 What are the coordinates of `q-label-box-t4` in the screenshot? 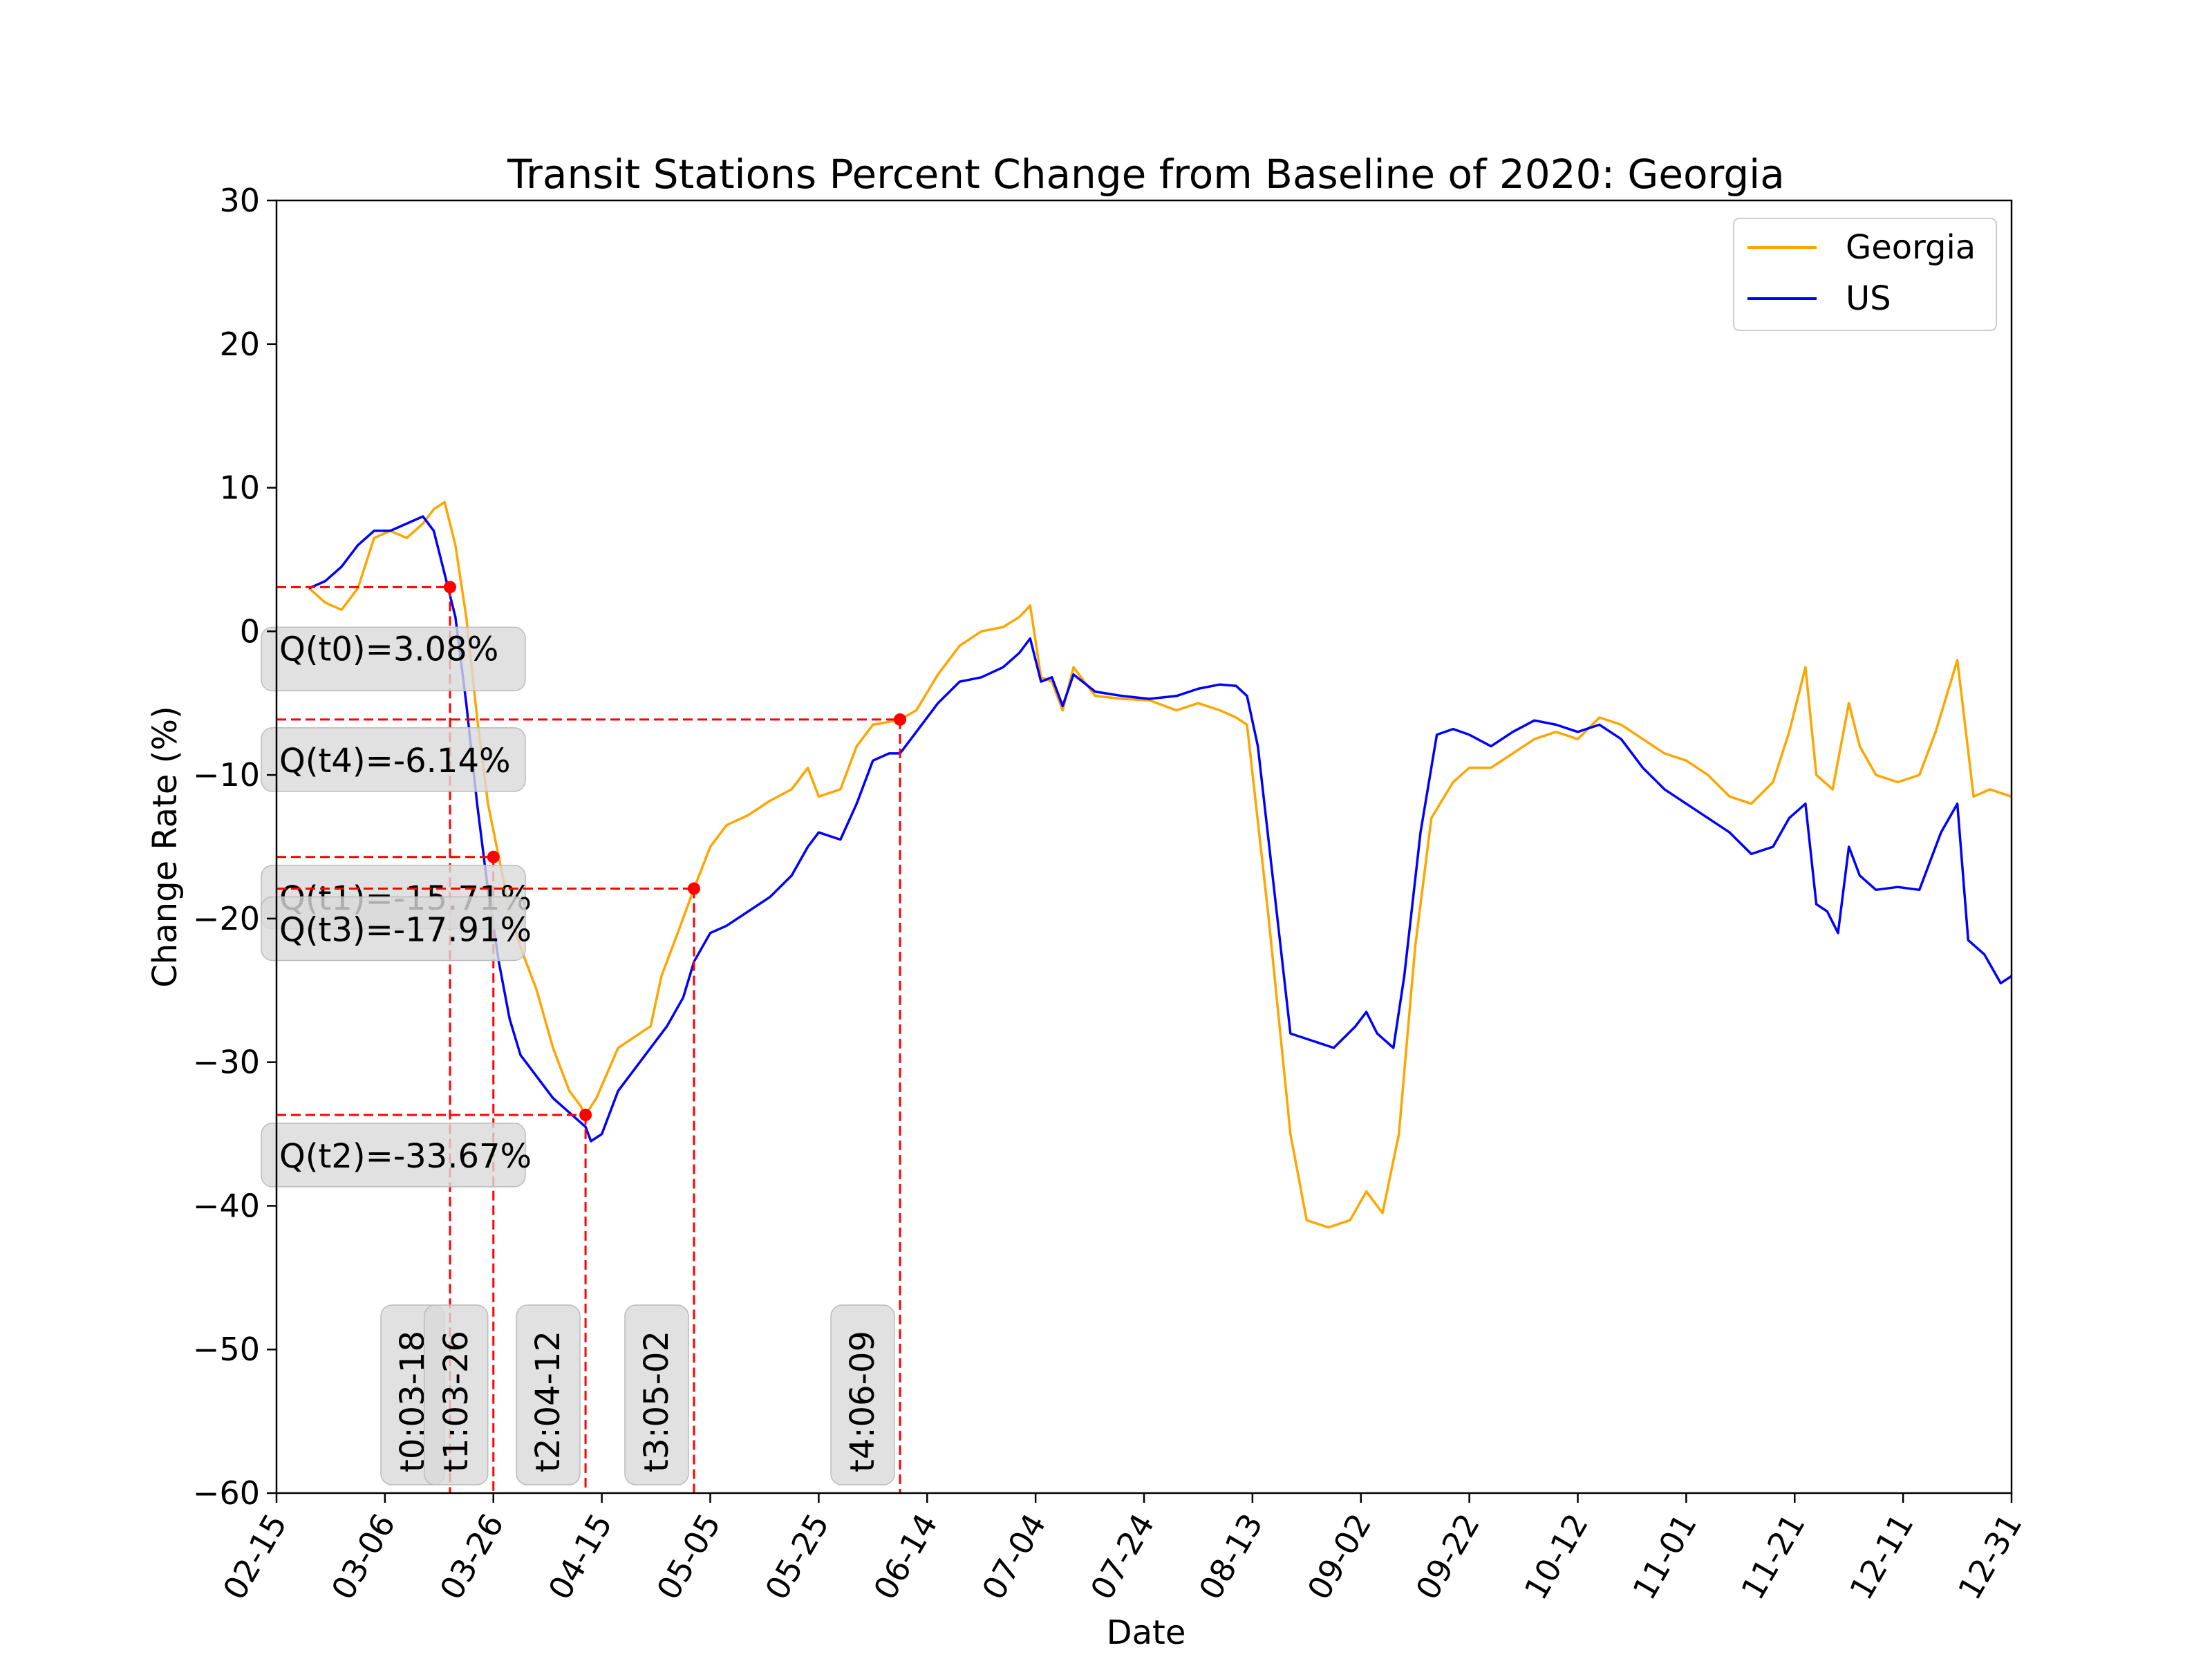 It's located at (393, 759).